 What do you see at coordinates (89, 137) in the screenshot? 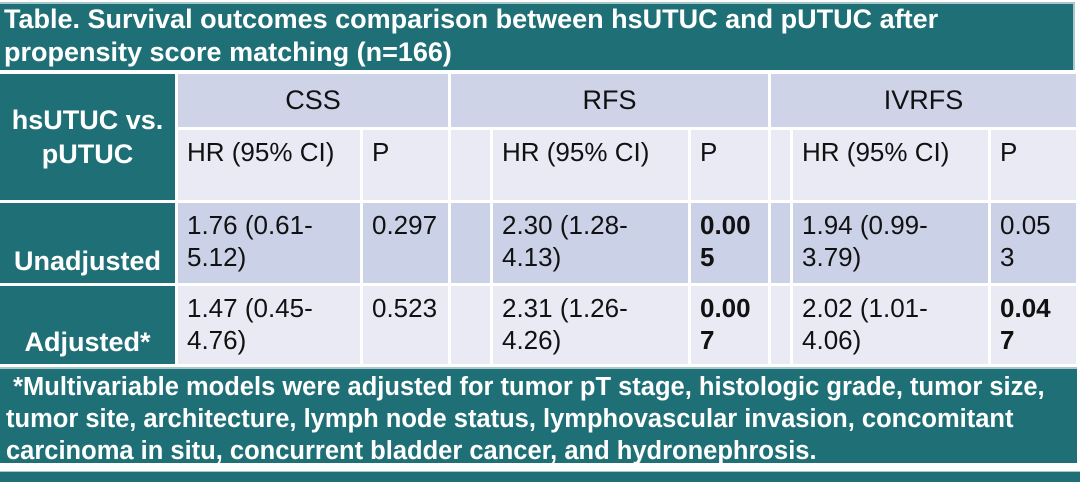
I see `corner-header: hsUTUC vs. pUTUC` at bounding box center [89, 137].